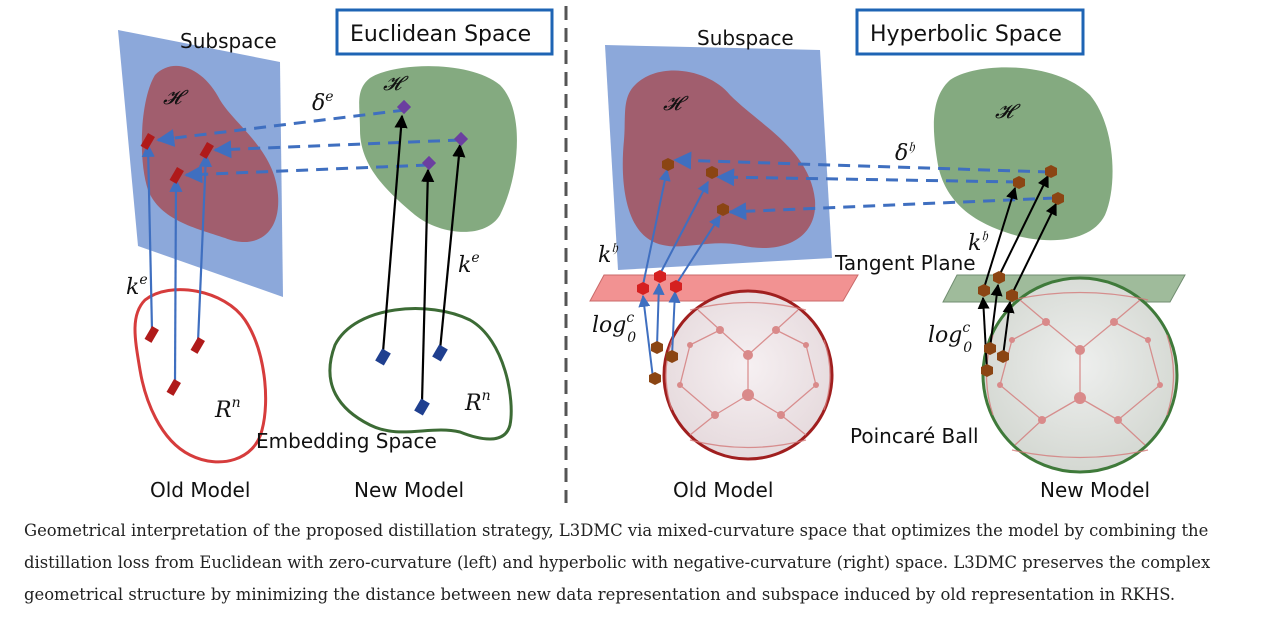  Describe the element at coordinates (409, 490) in the screenshot. I see `euclidean-new-model-label: New Model` at that location.